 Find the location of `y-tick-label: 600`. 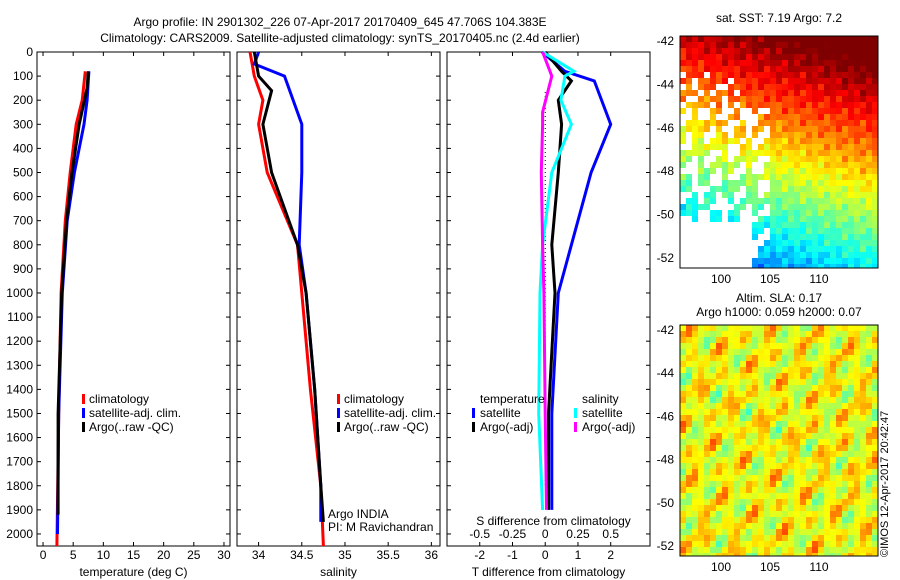

y-tick-label: 600 is located at coordinates (23, 197).